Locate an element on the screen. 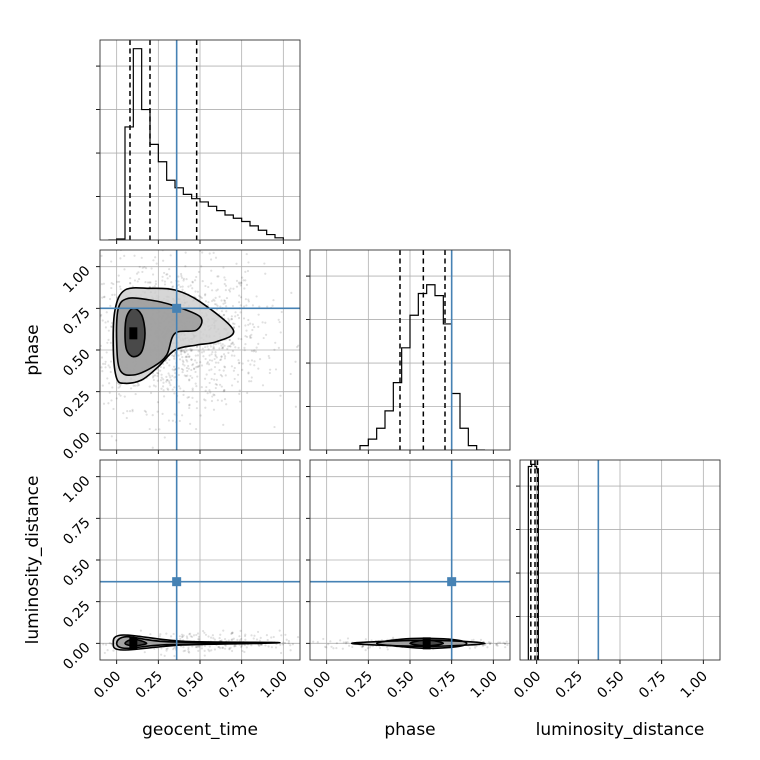 The image size is (760, 760). density-scatter-phase-luminosity_distance is located at coordinates (410, 644).